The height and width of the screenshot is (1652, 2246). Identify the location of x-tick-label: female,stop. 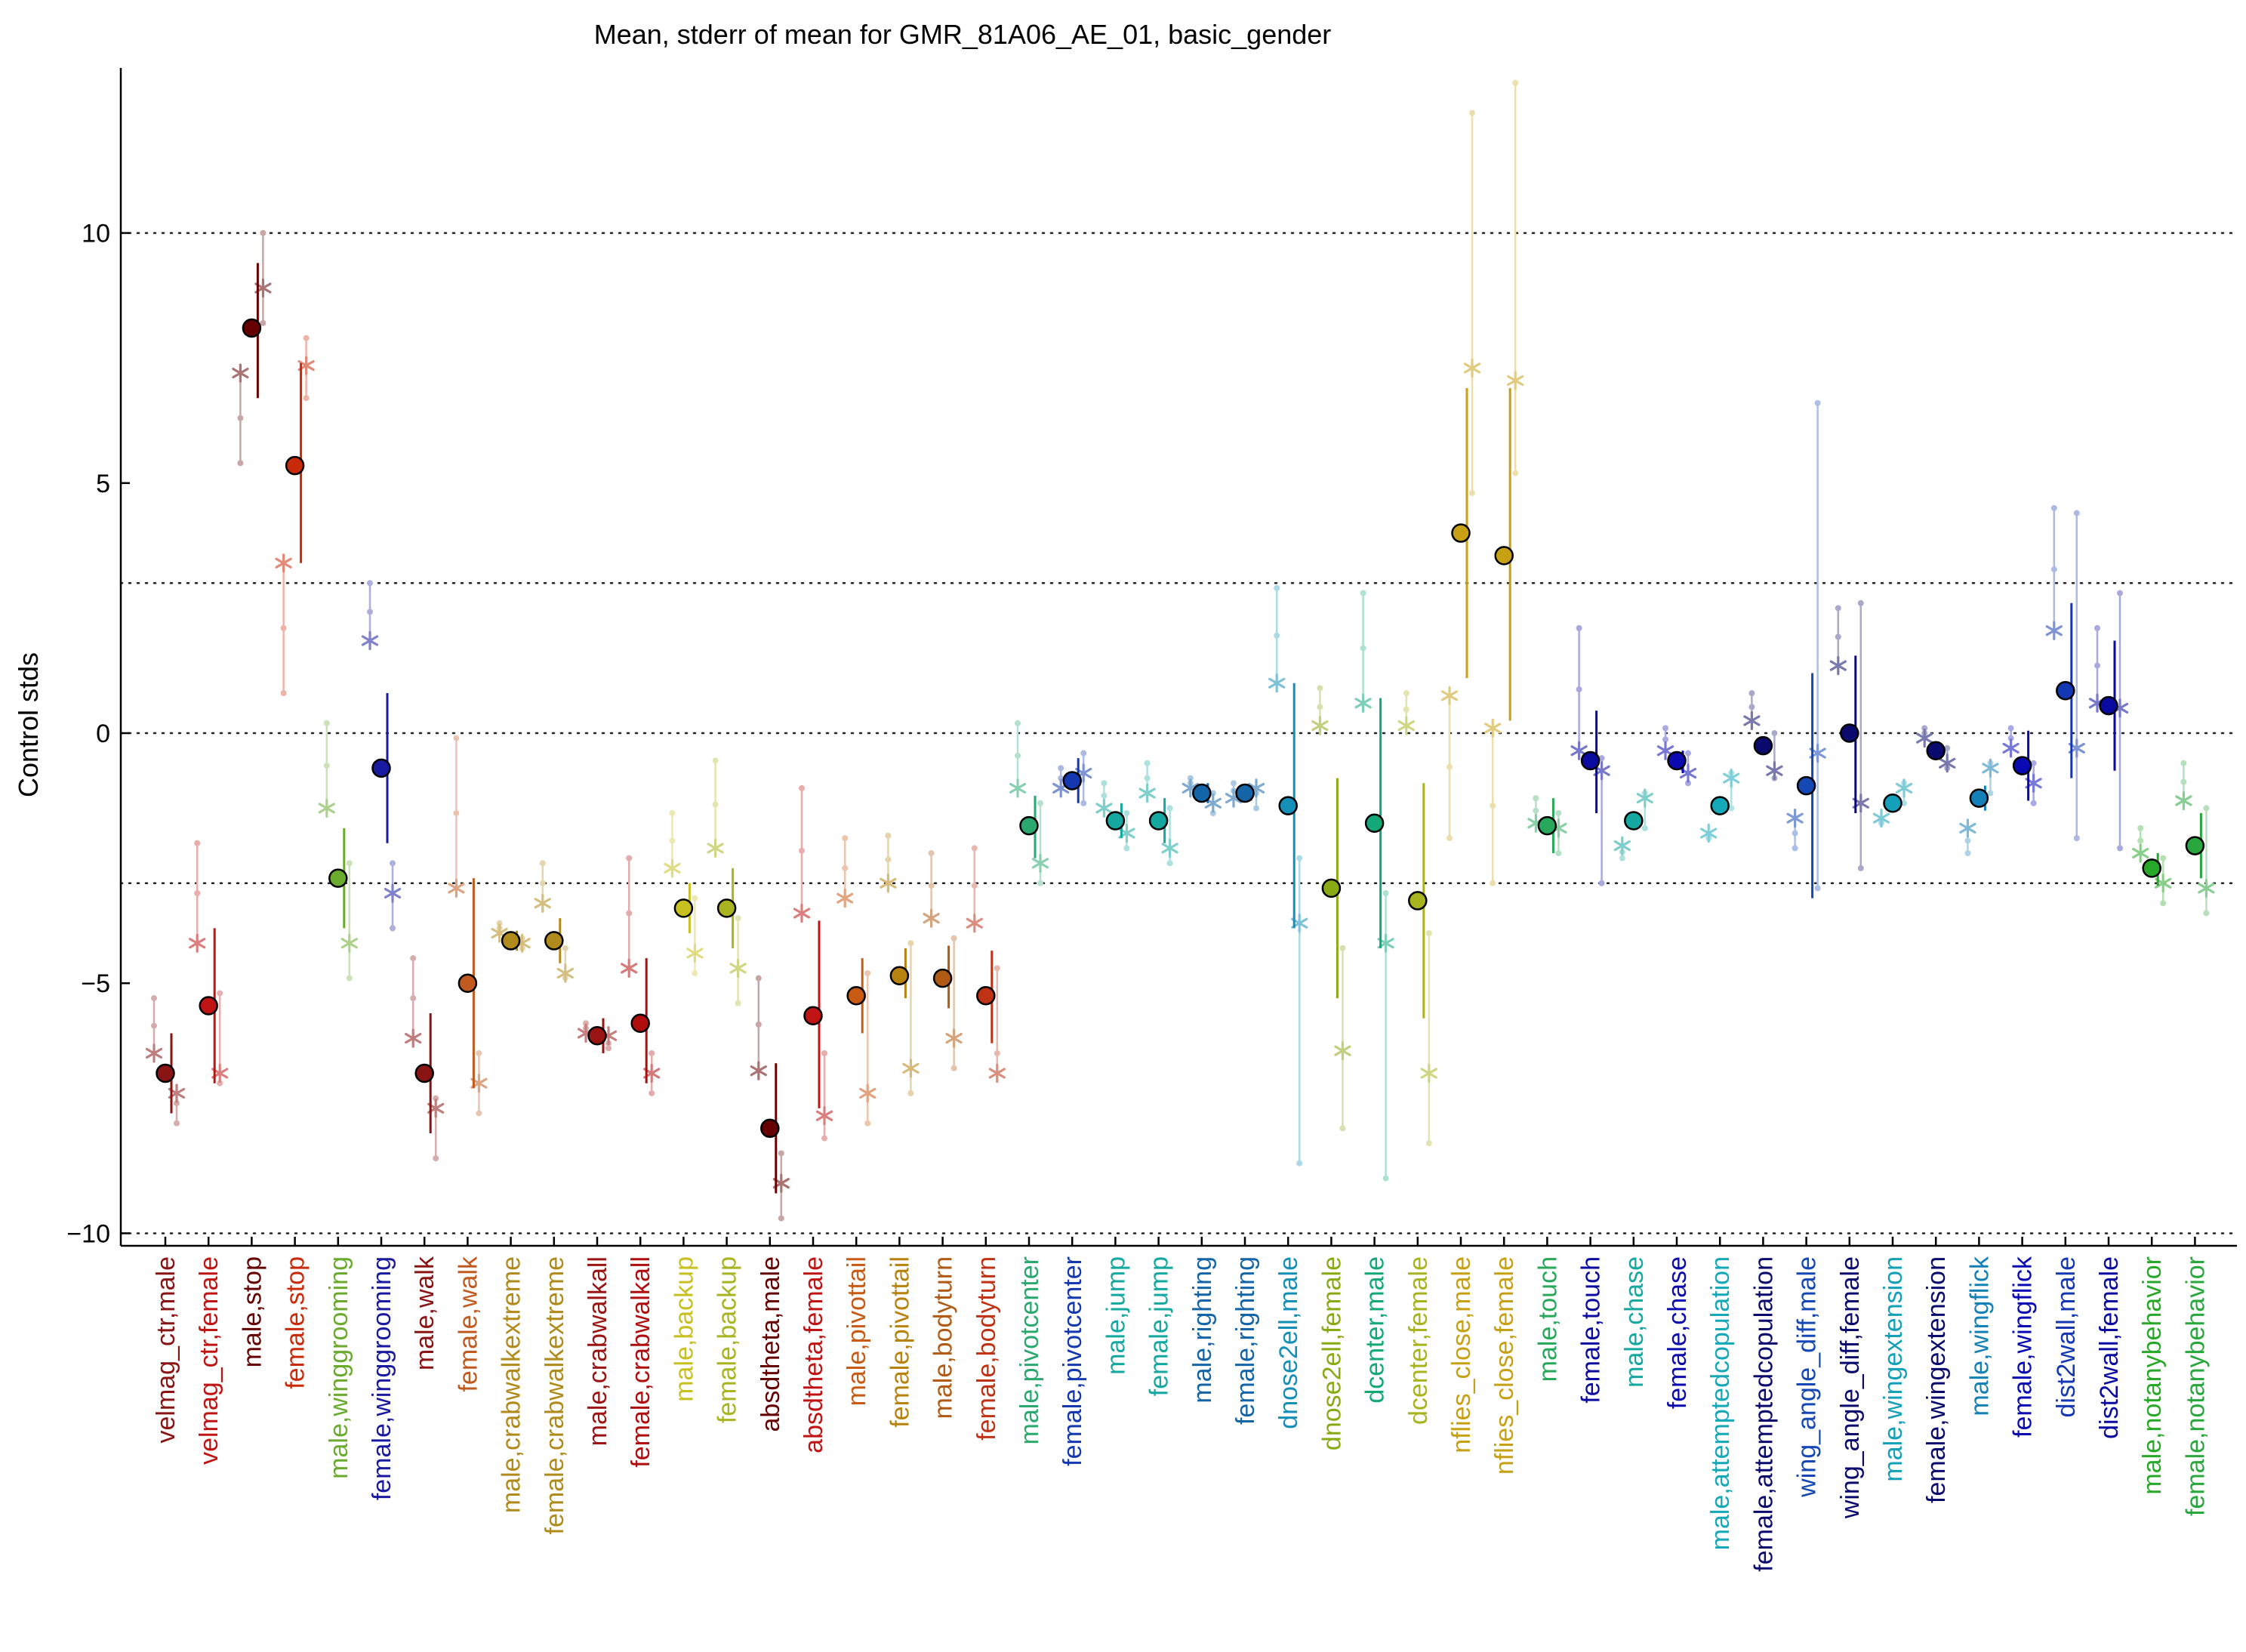
(296, 1323).